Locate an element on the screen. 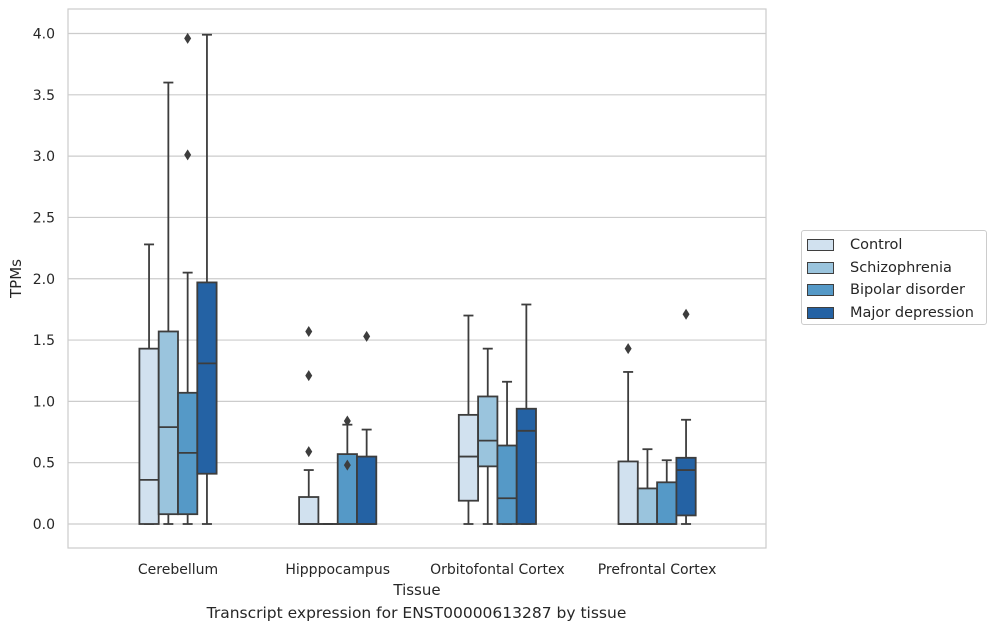  legend-label: Bipolar disorder is located at coordinates (907, 290).